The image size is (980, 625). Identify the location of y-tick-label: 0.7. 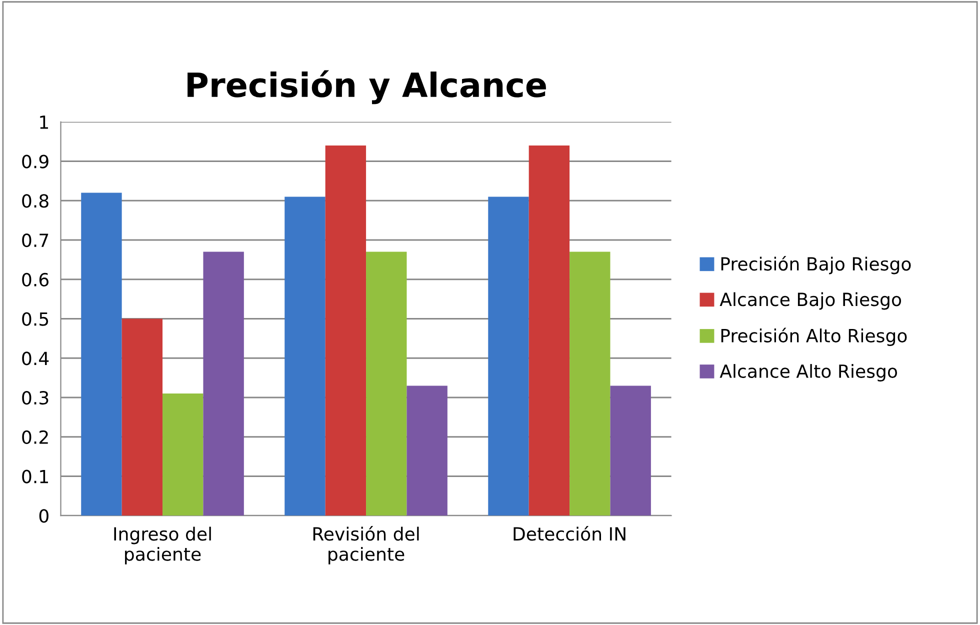
(35, 240).